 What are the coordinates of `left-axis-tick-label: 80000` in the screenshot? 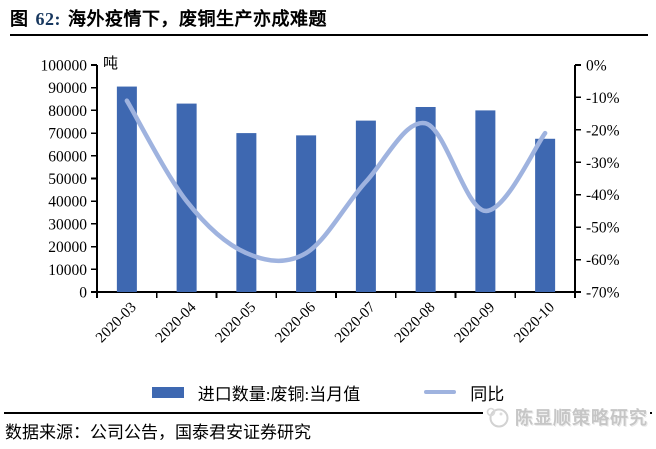 It's located at (67, 111).